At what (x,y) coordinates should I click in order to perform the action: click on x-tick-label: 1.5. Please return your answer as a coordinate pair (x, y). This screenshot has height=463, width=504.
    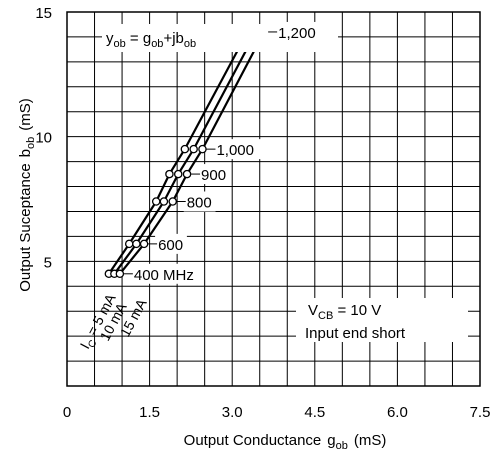
    Looking at the image, I should click on (149, 412).